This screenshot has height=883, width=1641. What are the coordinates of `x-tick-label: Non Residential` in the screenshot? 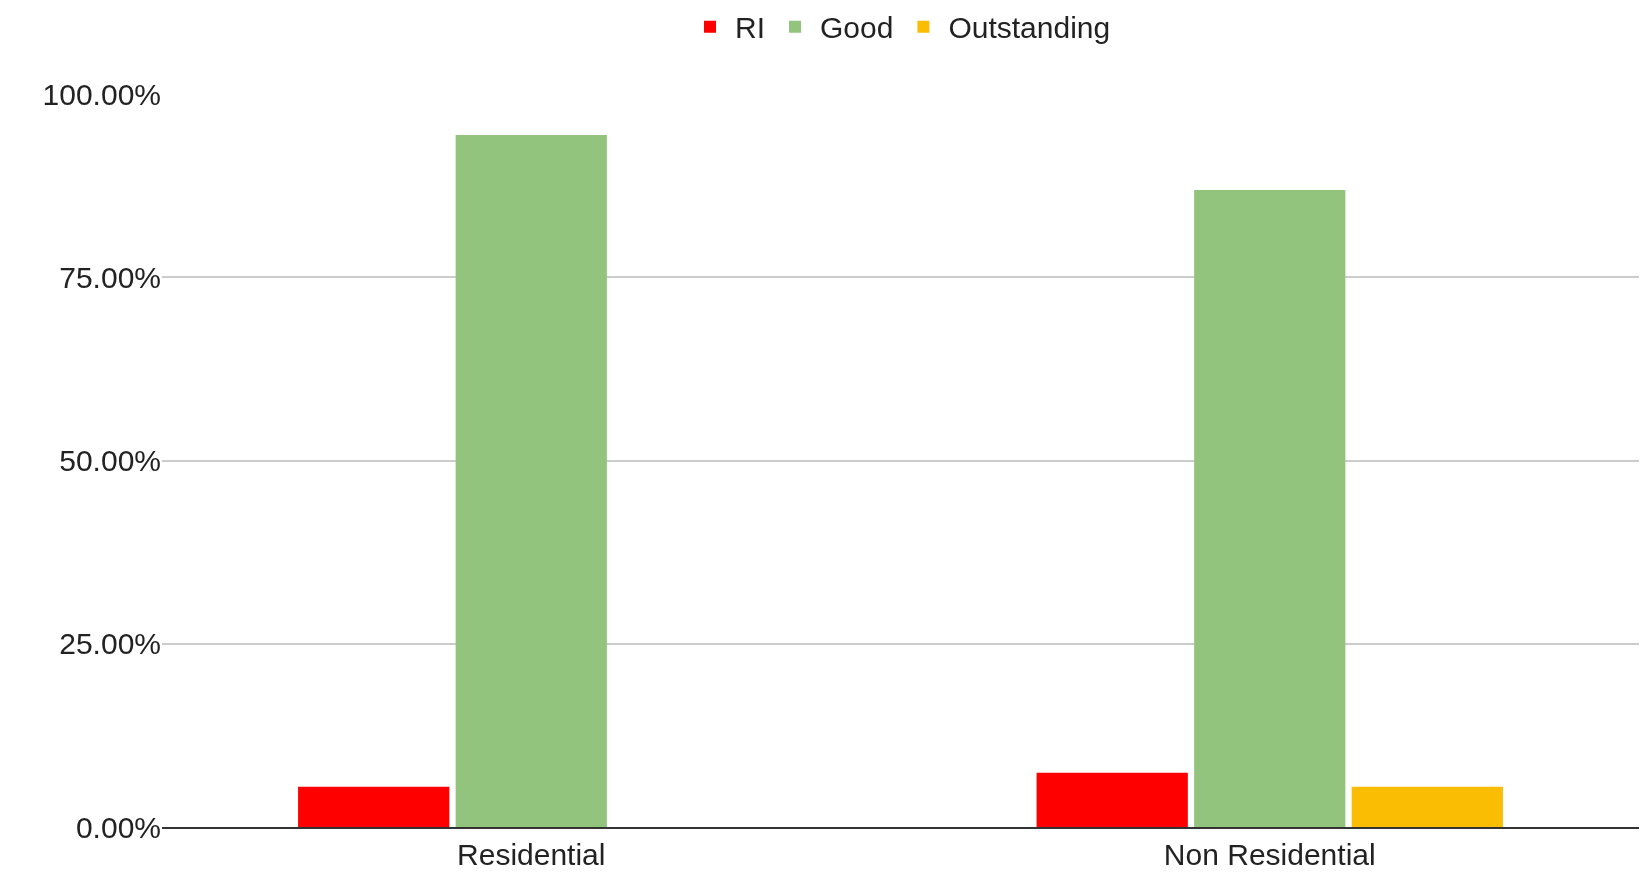 It's located at (1269, 854).